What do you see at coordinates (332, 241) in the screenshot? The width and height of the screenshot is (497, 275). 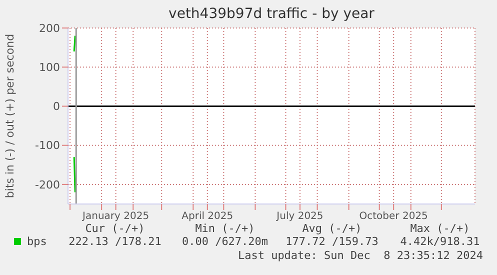 I see `text: 177.72 /159.73` at bounding box center [332, 241].